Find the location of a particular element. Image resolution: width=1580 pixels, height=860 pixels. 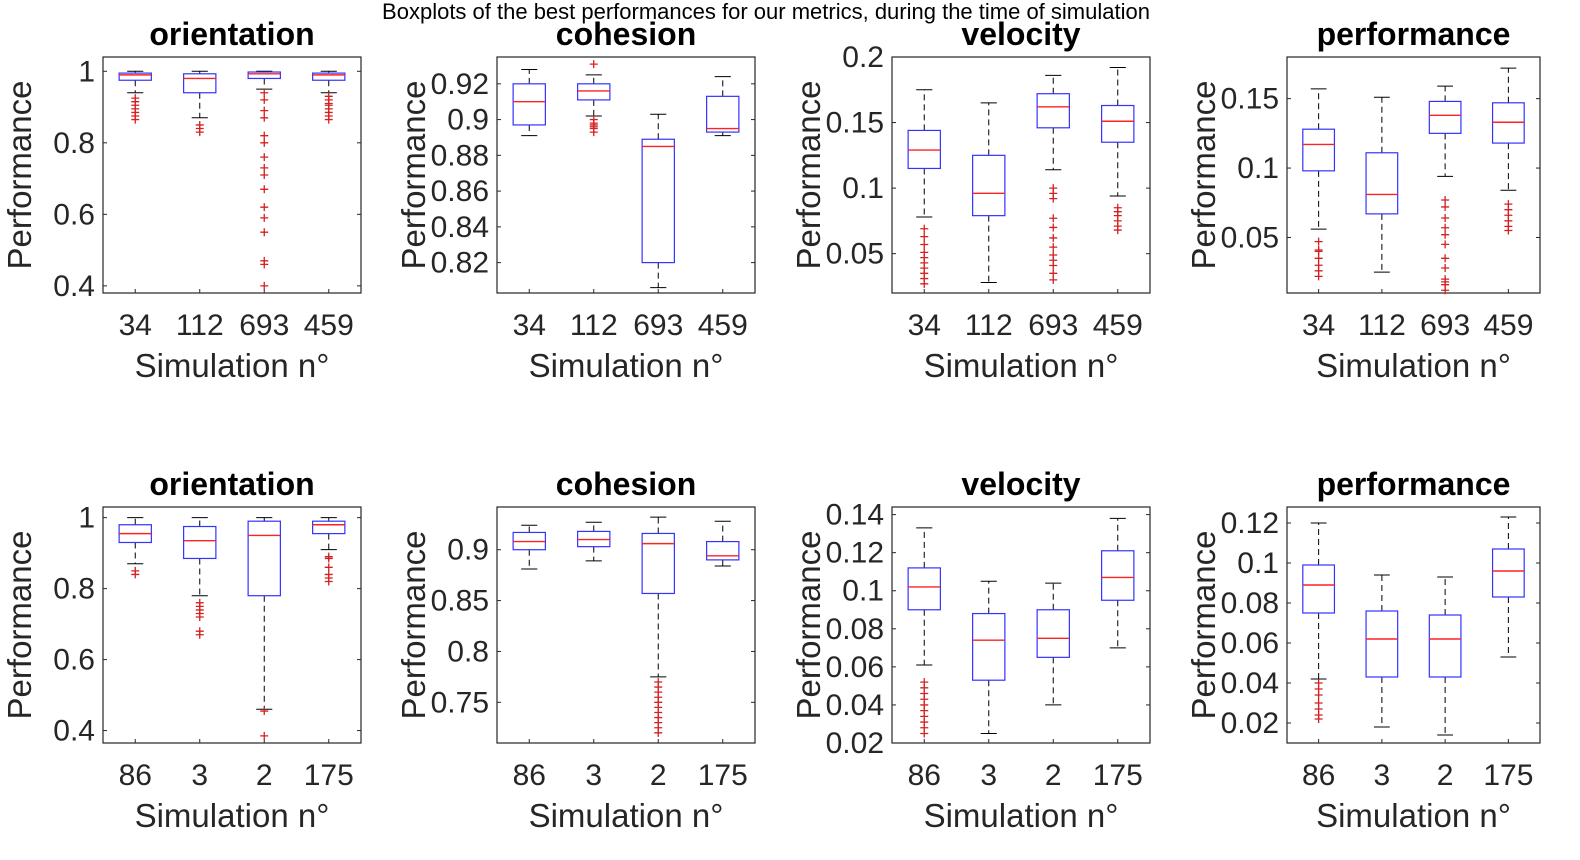

y-tick-label: 0.84 is located at coordinates (460, 227).